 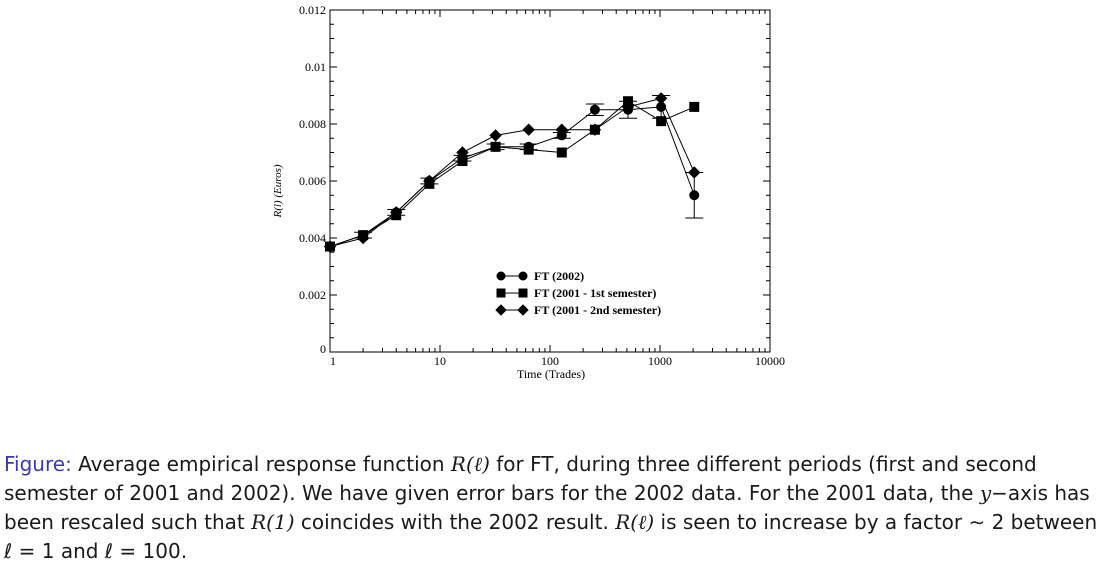 I want to click on caption-text-4: coincides with the 2002 result., so click(x=455, y=522).